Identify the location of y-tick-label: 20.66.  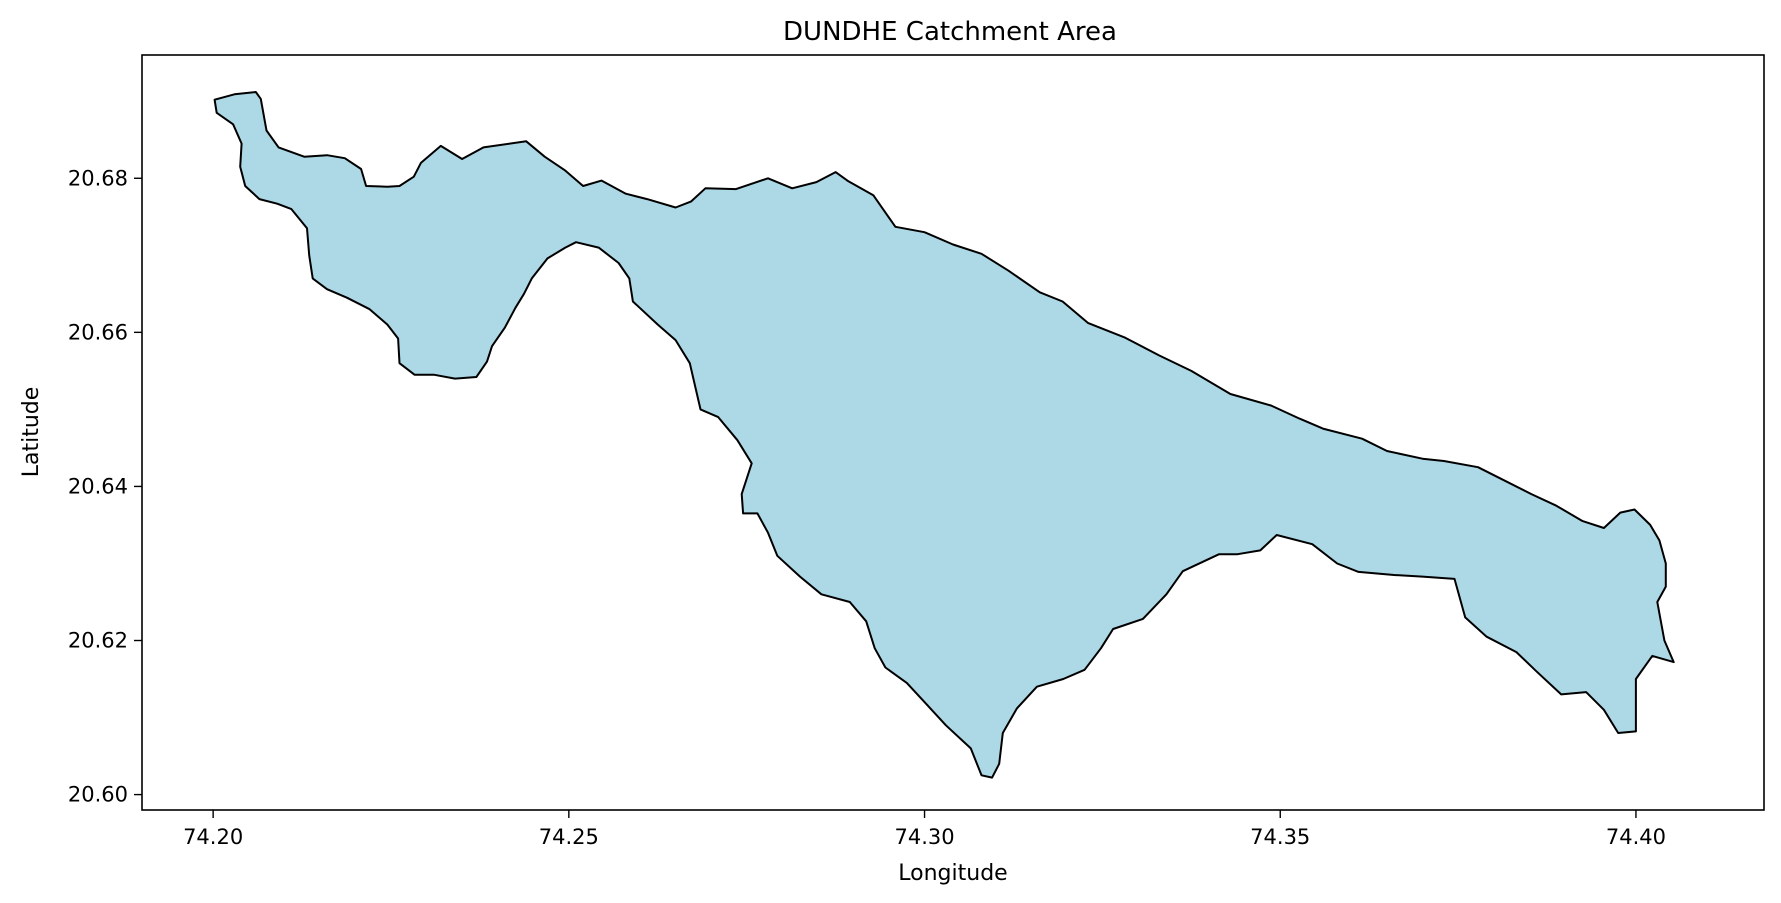
(98, 332).